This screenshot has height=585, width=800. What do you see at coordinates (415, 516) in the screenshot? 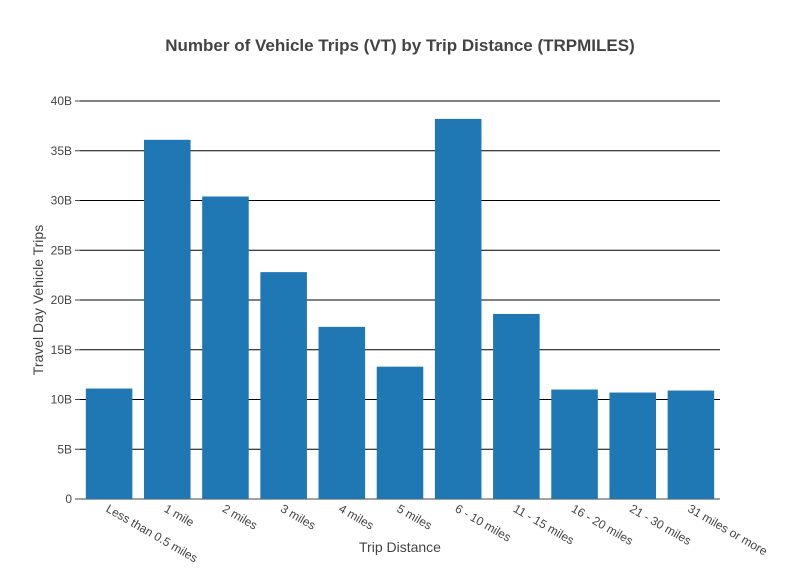
I see `x-tick-label: 5 miles` at bounding box center [415, 516].